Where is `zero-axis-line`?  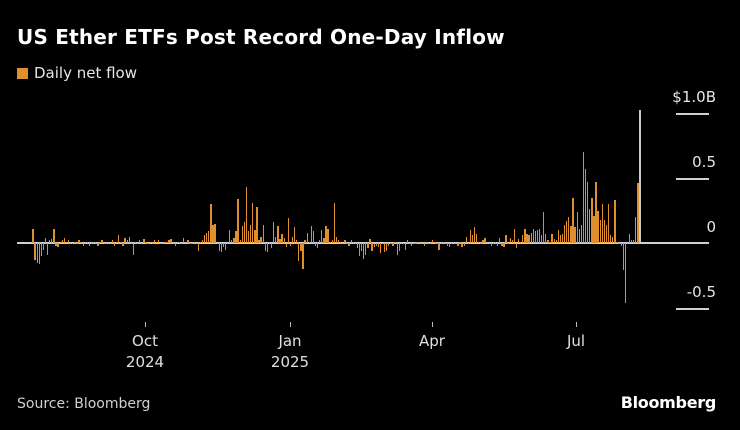
zero-axis-line is located at coordinates (363, 243).